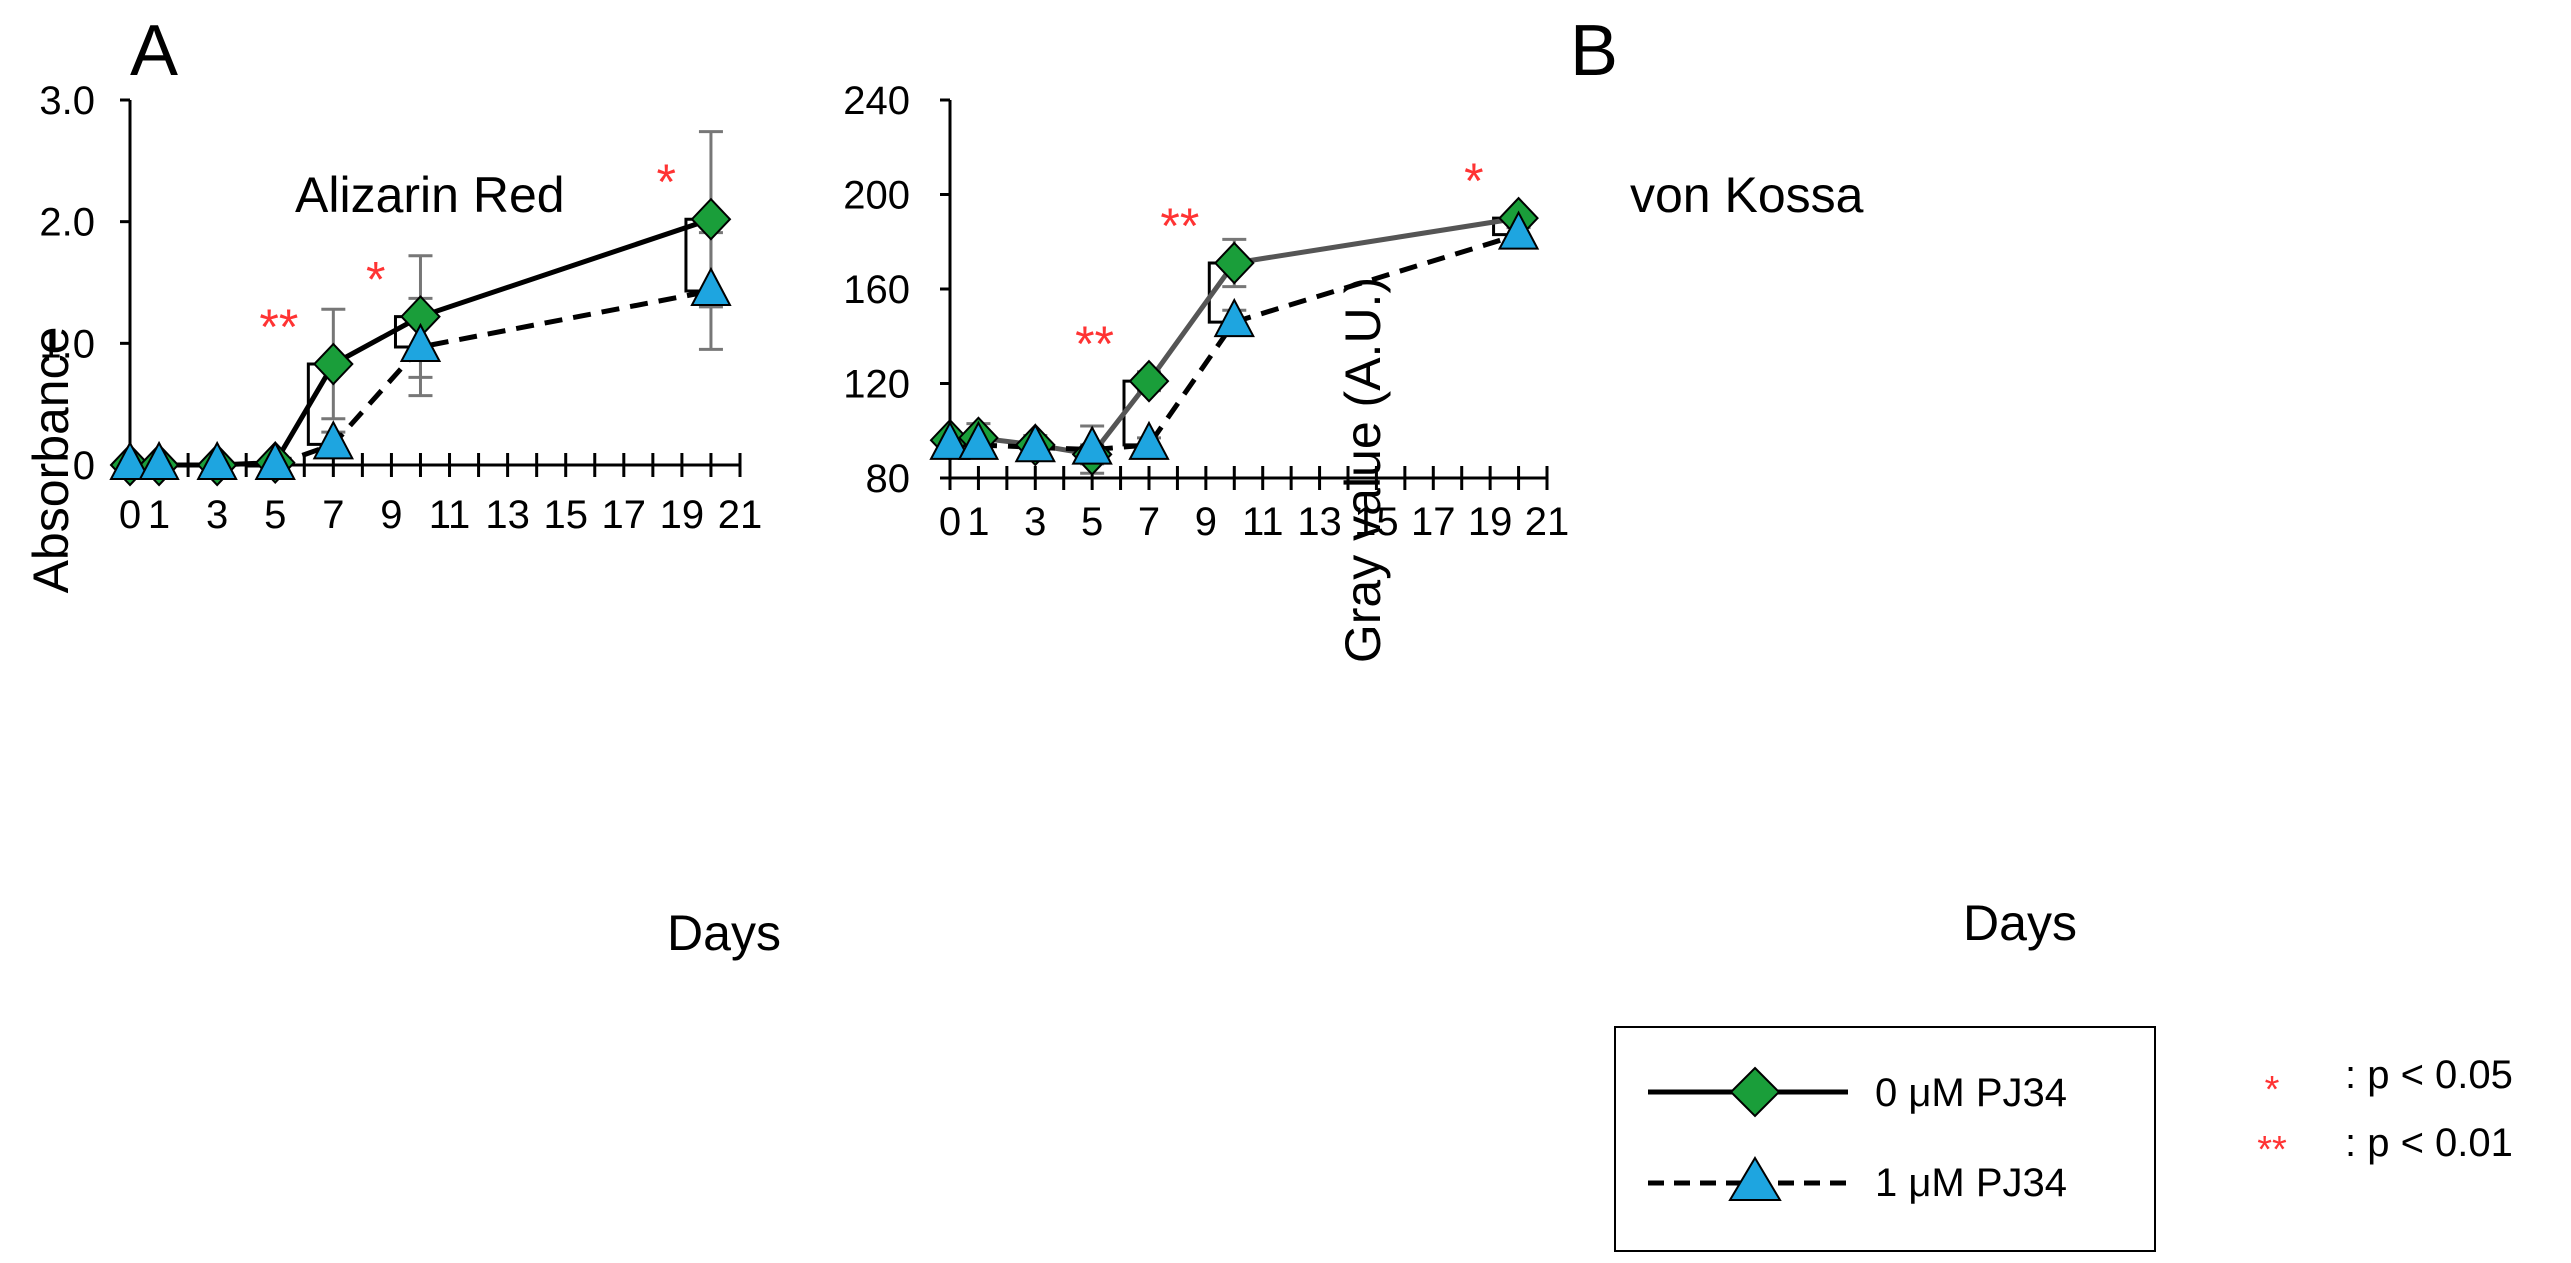 Image resolution: width=2571 pixels, height=1263 pixels. I want to click on panel-b-title: von Kossa, so click(1747, 195).